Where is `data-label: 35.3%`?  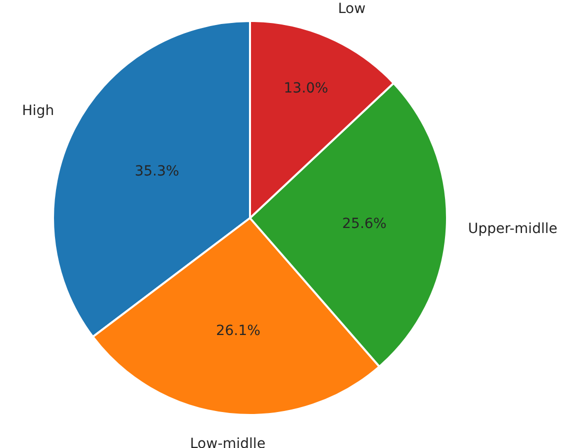 data-label: 35.3% is located at coordinates (157, 172).